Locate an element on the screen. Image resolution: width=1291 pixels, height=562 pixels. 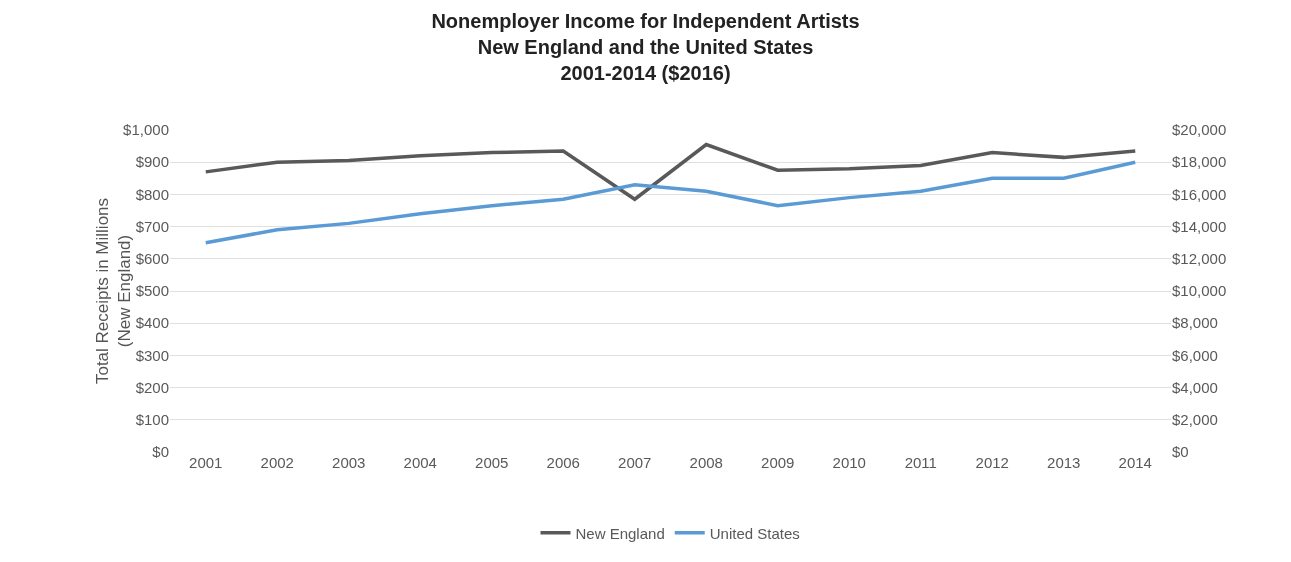
x-tick-label: 2010 is located at coordinates (849, 462).